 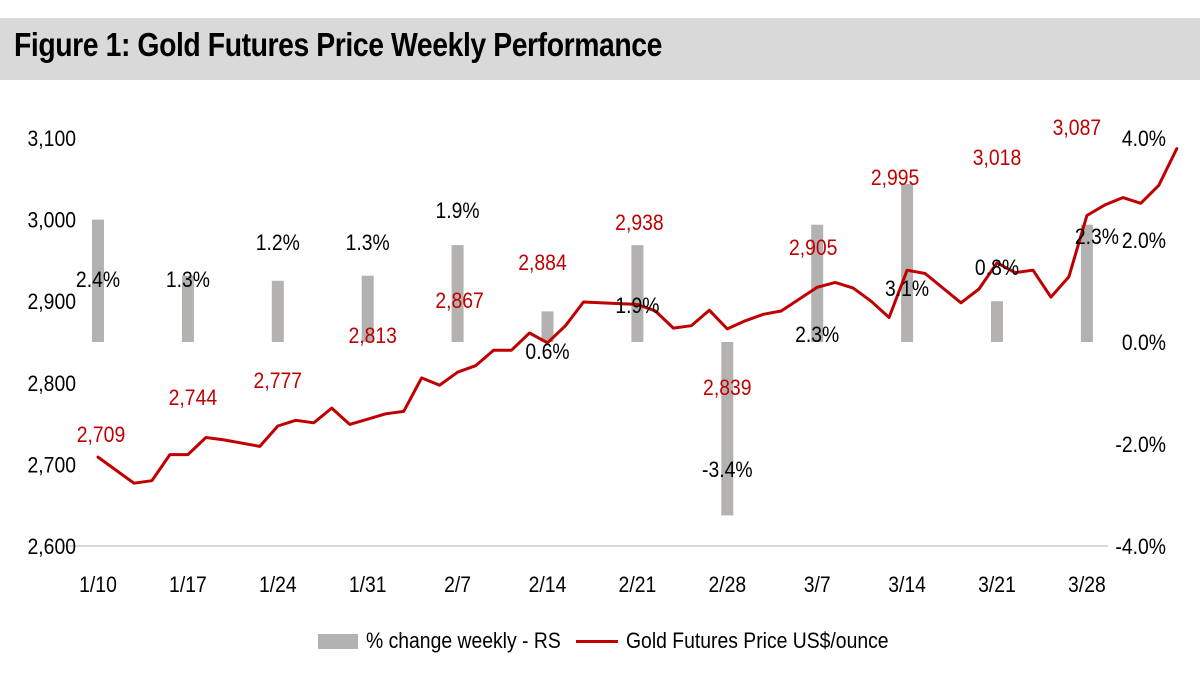 What do you see at coordinates (727, 585) in the screenshot?
I see `x-tick-label: 2/28` at bounding box center [727, 585].